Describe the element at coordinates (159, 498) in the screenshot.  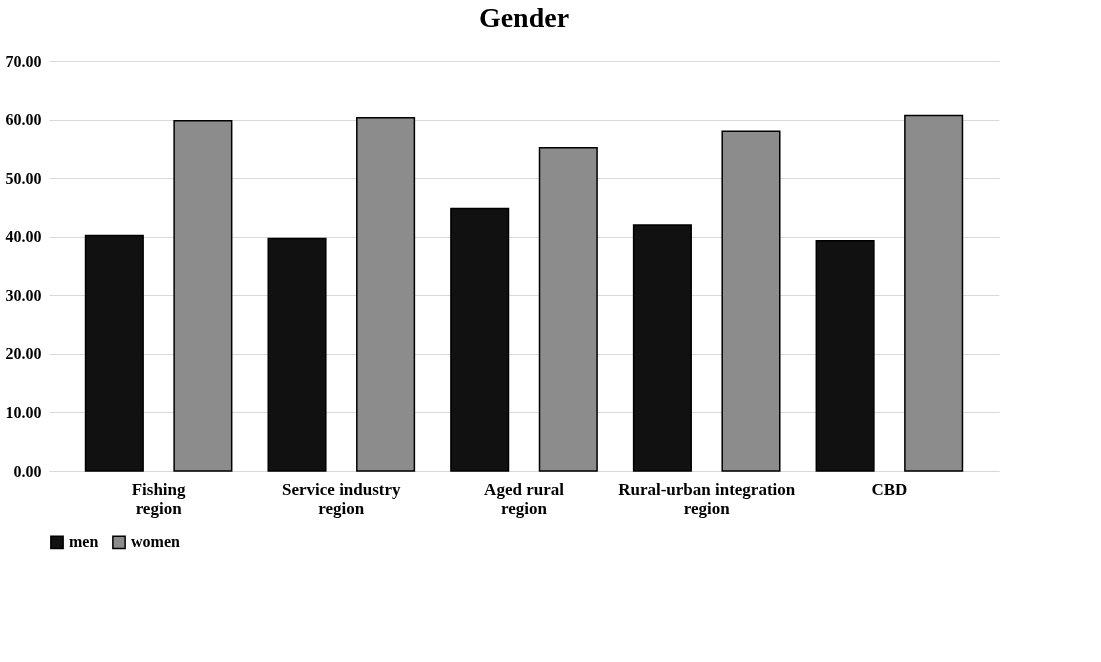
I see `x-tick-label: Fishing region` at that location.